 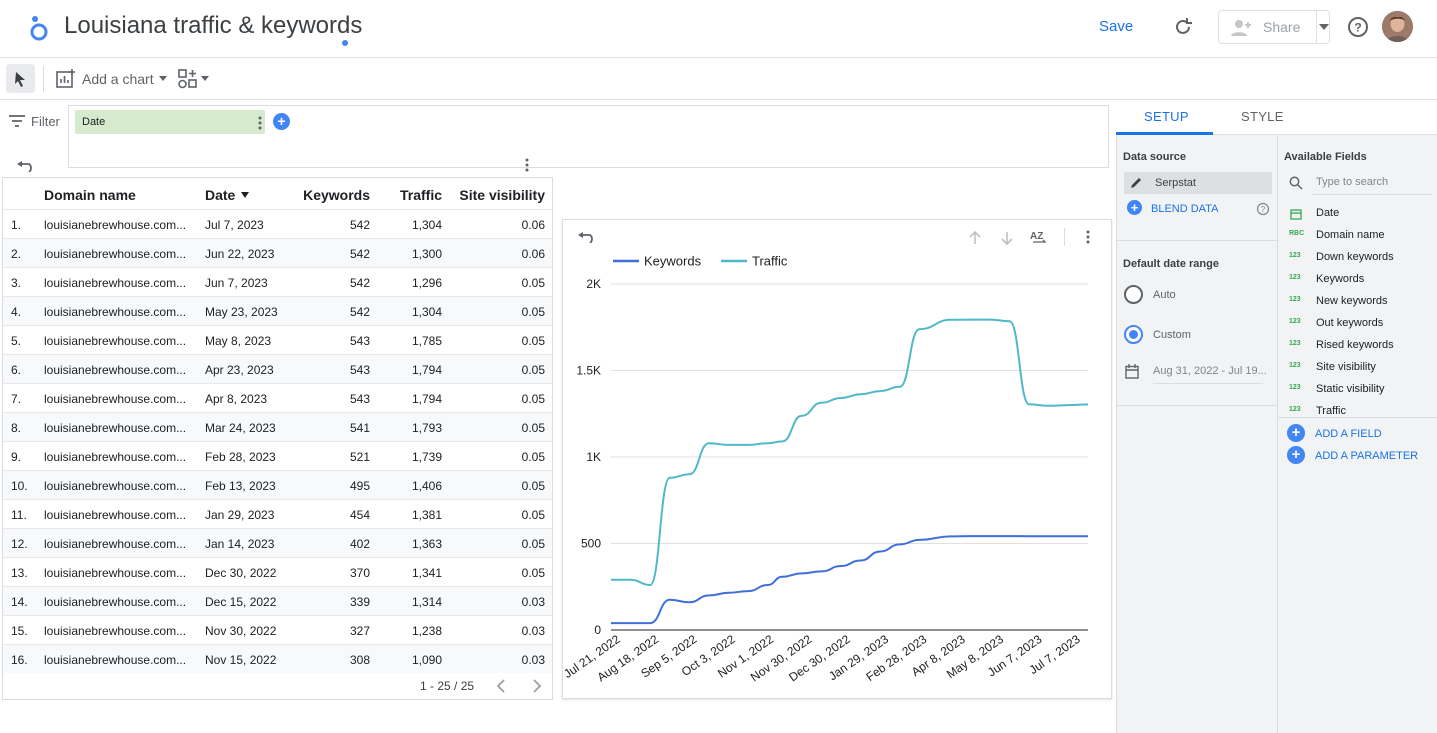 I want to click on cell-keywords: 327, so click(x=359, y=631).